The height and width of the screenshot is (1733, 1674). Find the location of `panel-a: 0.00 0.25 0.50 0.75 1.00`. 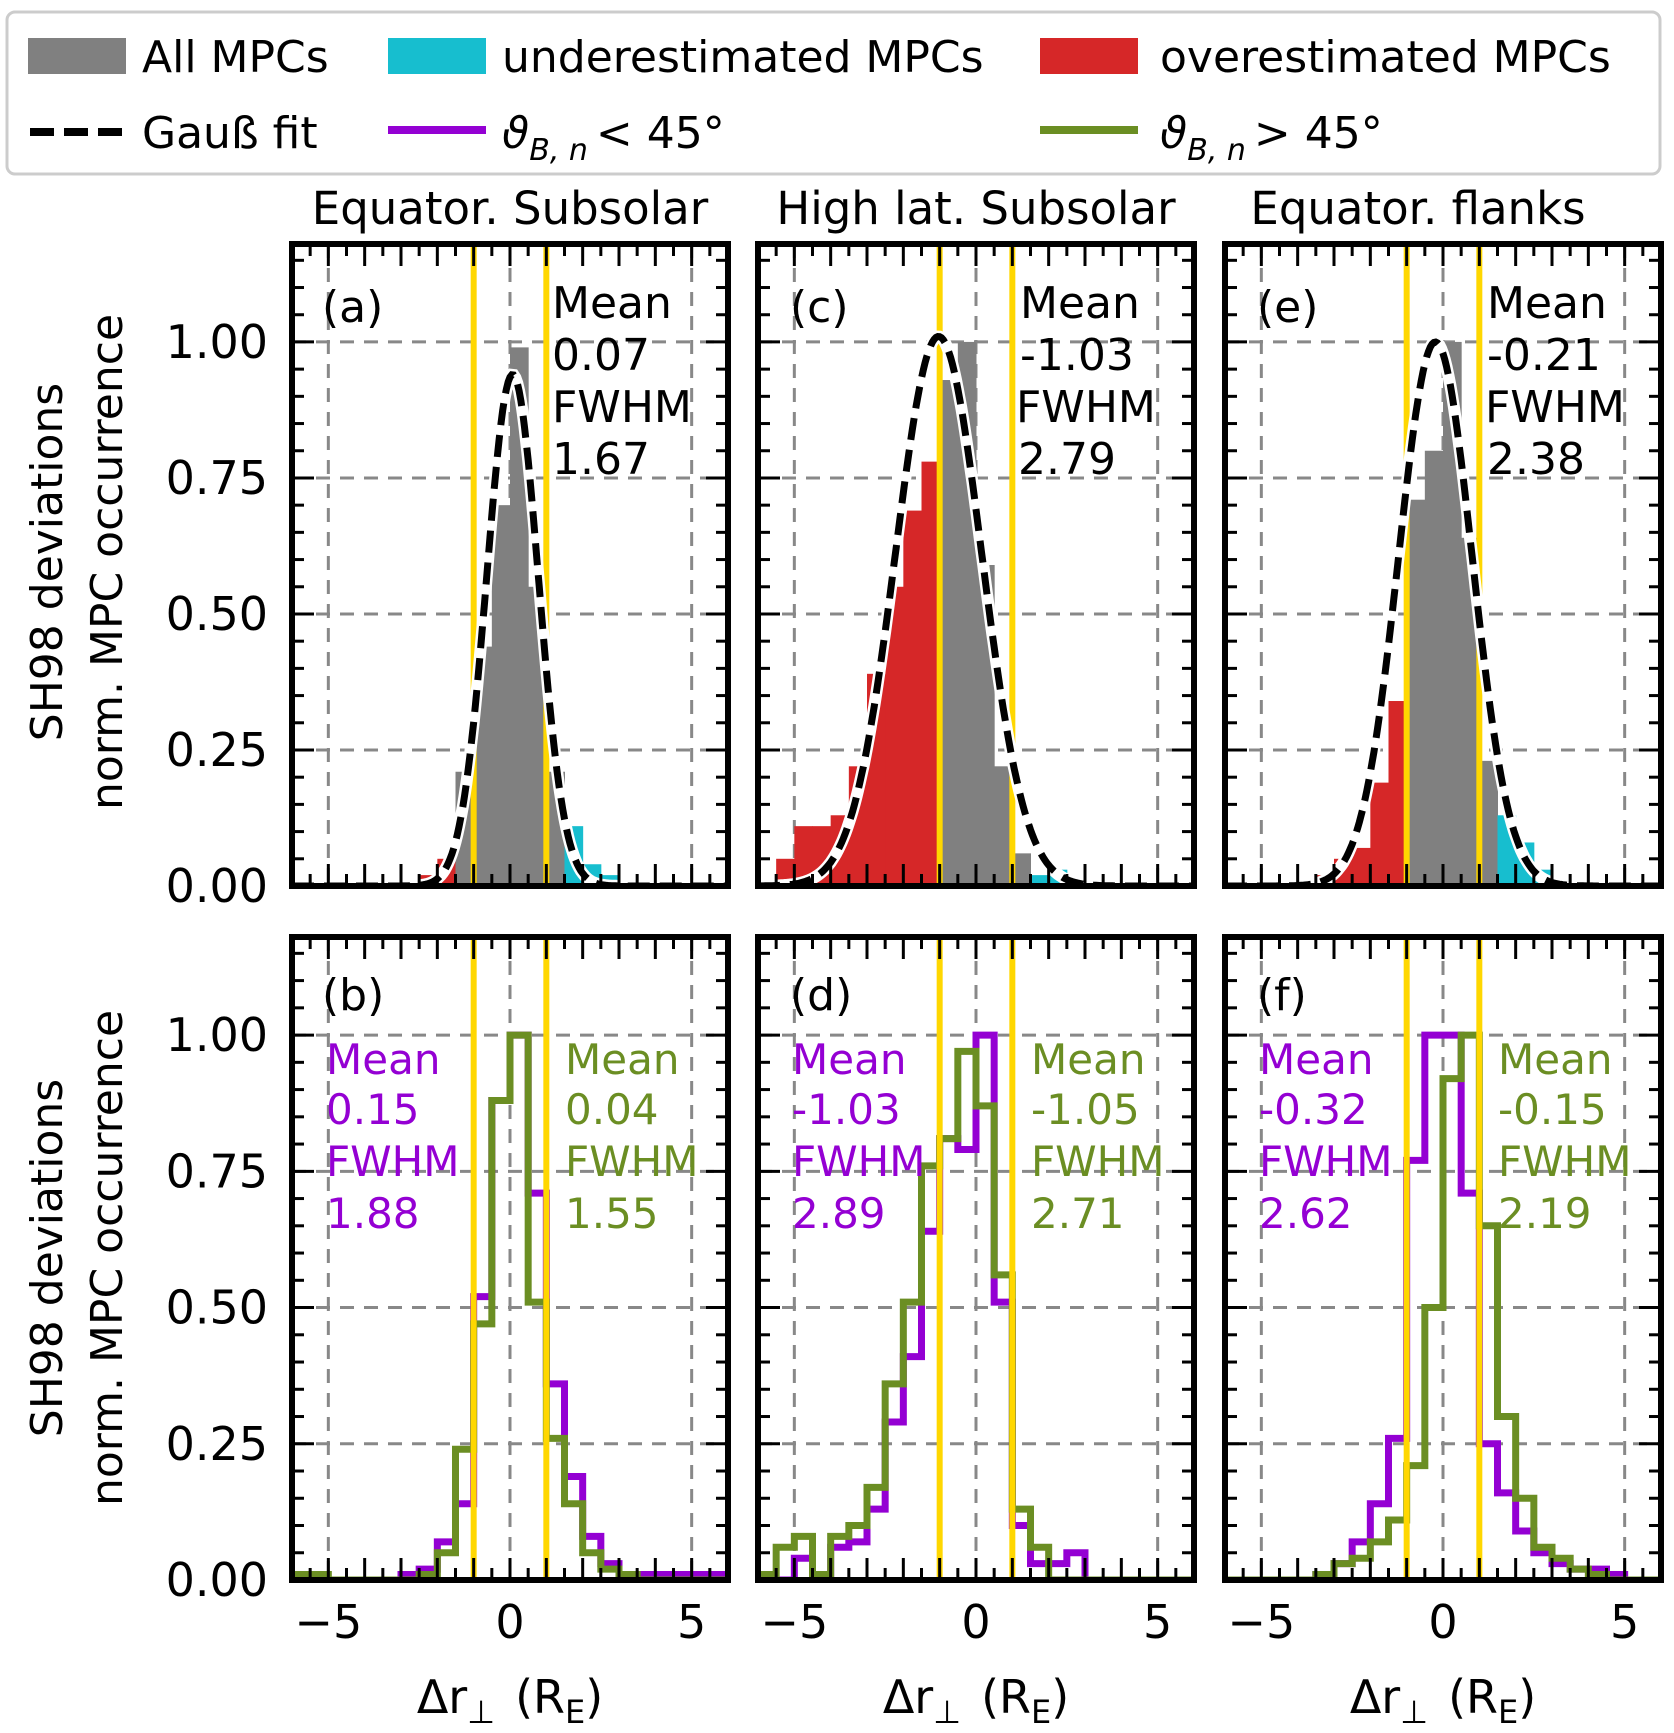

panel-a: 0.00 0.25 0.50 0.75 1.00 is located at coordinates (448, 577).